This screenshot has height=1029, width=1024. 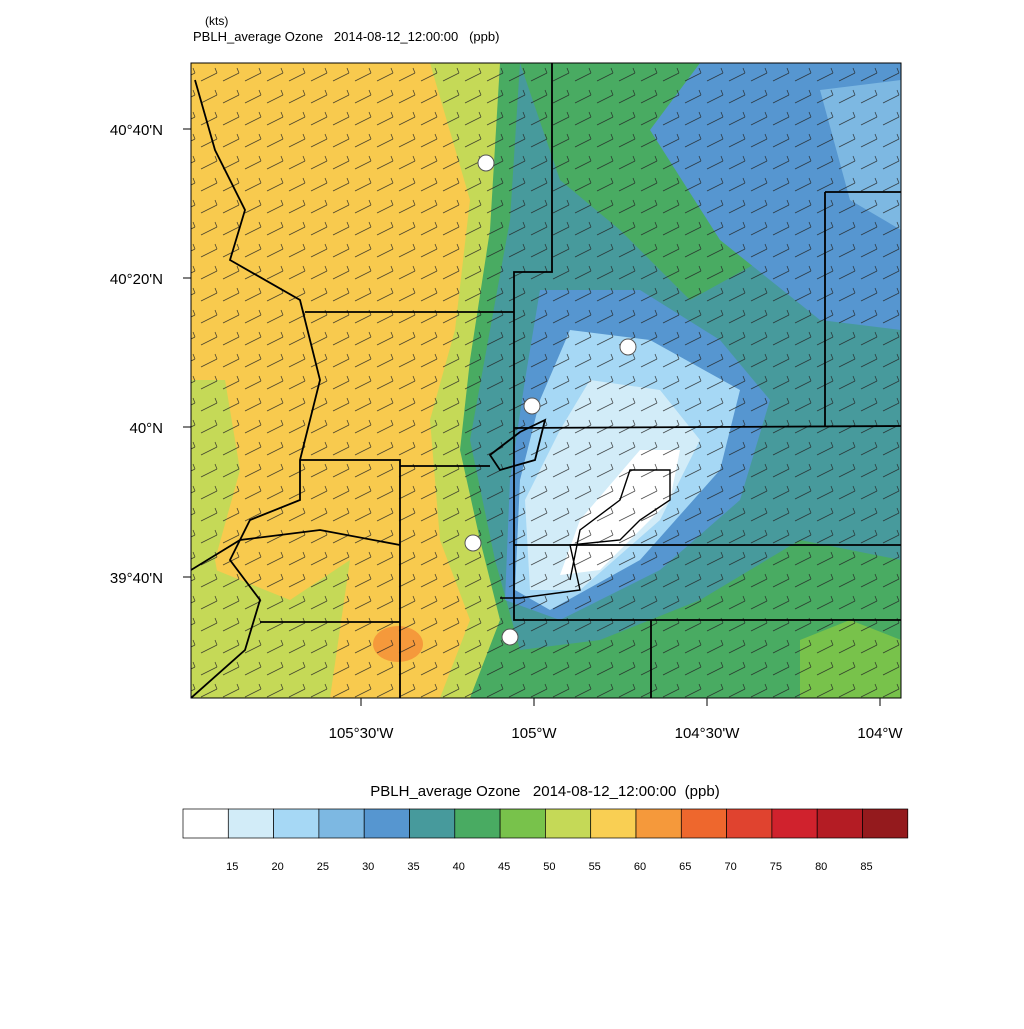 What do you see at coordinates (136, 578) in the screenshot?
I see `lat-label: 39°40'N` at bounding box center [136, 578].